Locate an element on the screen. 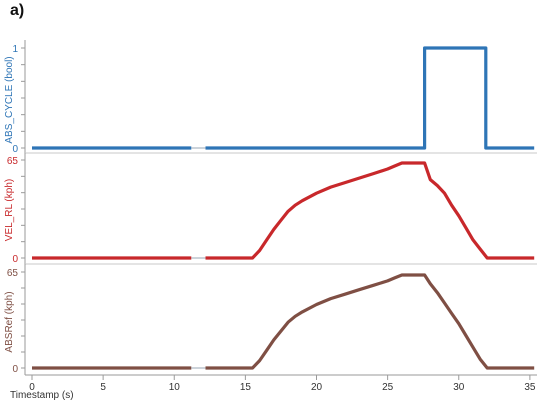 The width and height of the screenshot is (550, 408). x-tick-label: 35 is located at coordinates (530, 387).